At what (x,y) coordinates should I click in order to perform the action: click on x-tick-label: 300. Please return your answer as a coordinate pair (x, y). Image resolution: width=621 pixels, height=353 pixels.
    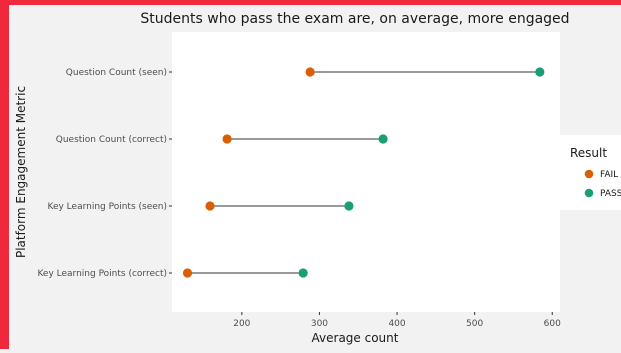
    Looking at the image, I should click on (319, 324).